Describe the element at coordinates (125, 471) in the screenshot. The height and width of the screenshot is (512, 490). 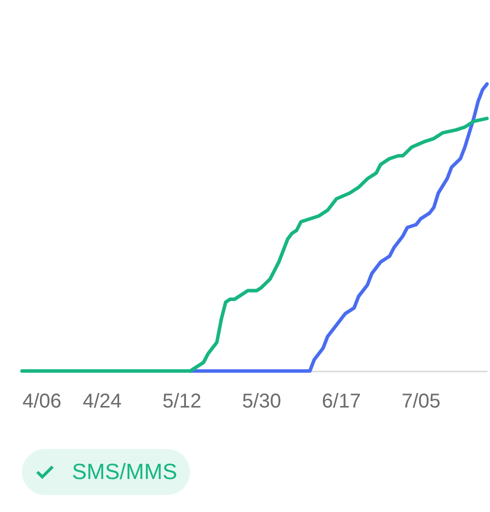
I see `legend-label: SMS/MMS` at that location.